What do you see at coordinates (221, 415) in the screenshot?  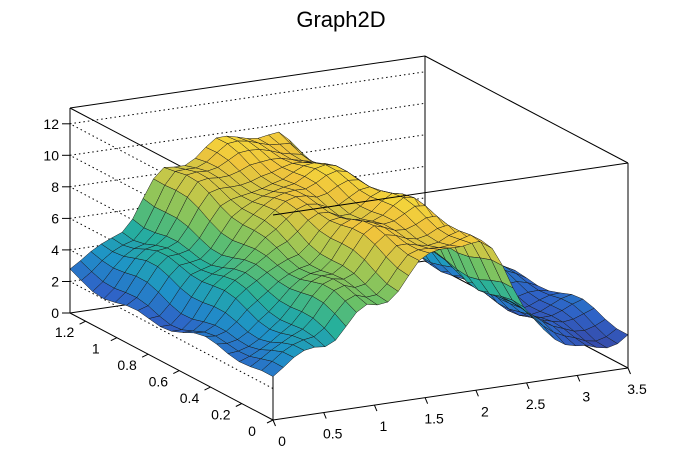 I see `y-tick-label: 0.2` at bounding box center [221, 415].